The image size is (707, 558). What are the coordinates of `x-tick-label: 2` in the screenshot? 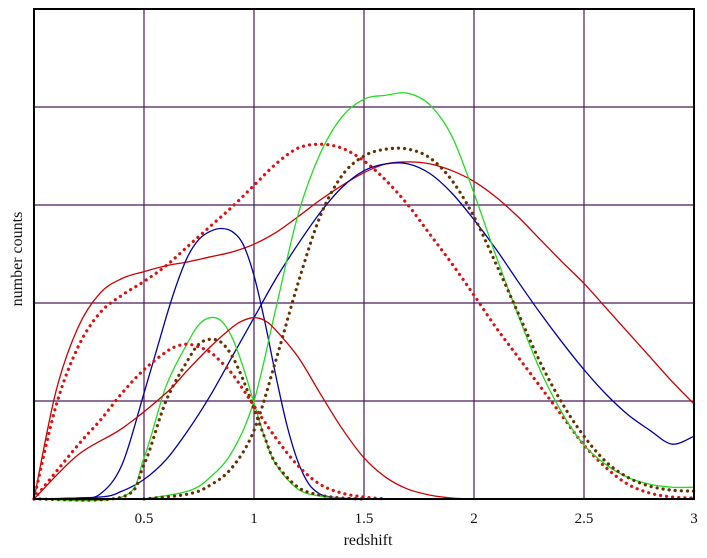 It's located at (474, 519).